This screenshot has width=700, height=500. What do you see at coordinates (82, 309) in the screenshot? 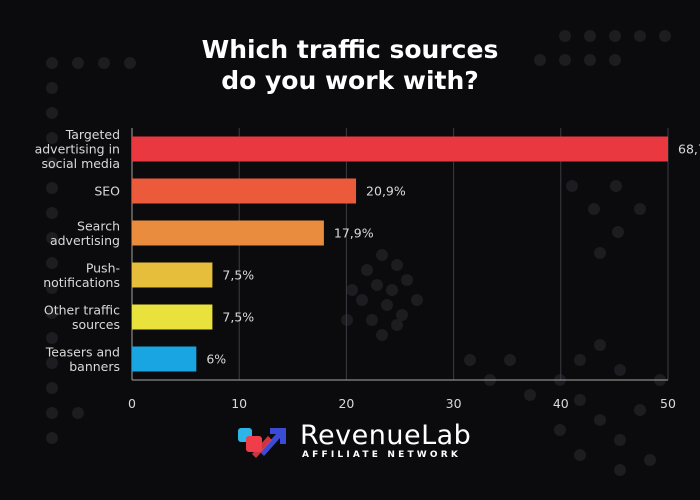
I see `category-label: Other traffic` at bounding box center [82, 309].